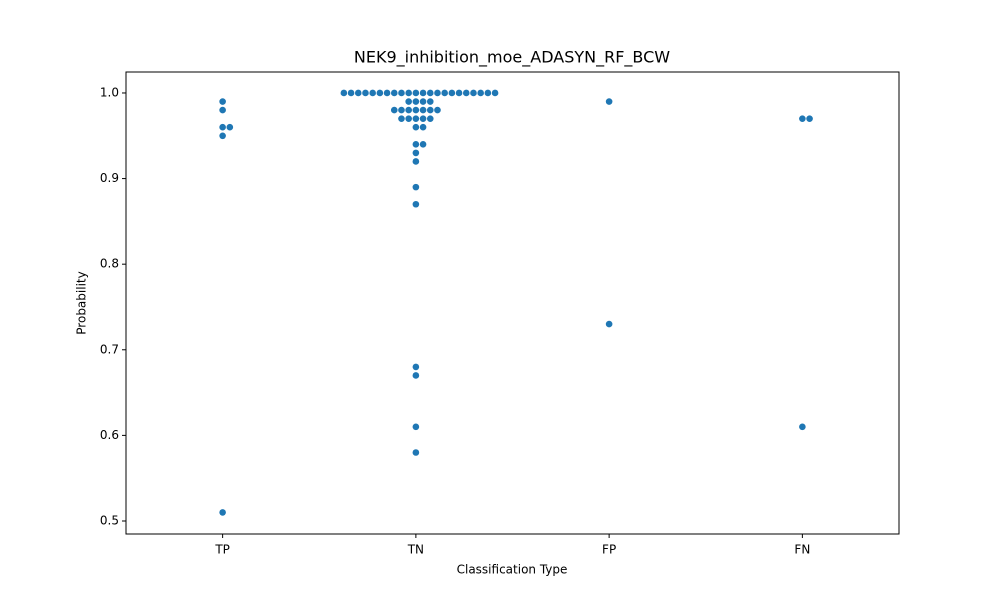  I want to click on y-tick-label: 0.6, so click(109, 435).